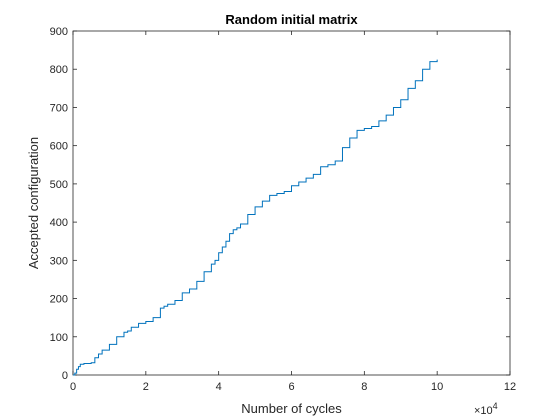 Image resolution: width=560 pixels, height=420 pixels. Describe the element at coordinates (146, 387) in the screenshot. I see `x-tick-label: 2` at that location.